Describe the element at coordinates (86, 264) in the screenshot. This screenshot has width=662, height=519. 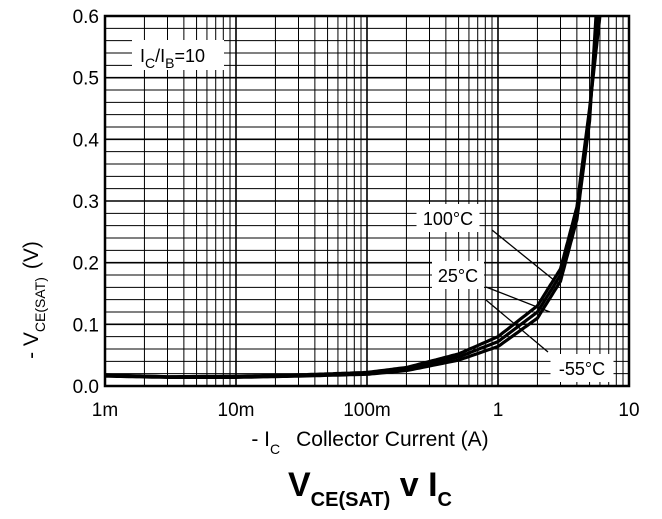
I see `y-tick-label: 0.2` at that location.